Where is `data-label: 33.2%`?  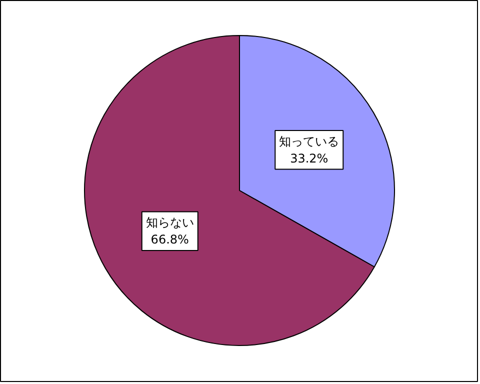 data-label: 33.2% is located at coordinates (309, 158).